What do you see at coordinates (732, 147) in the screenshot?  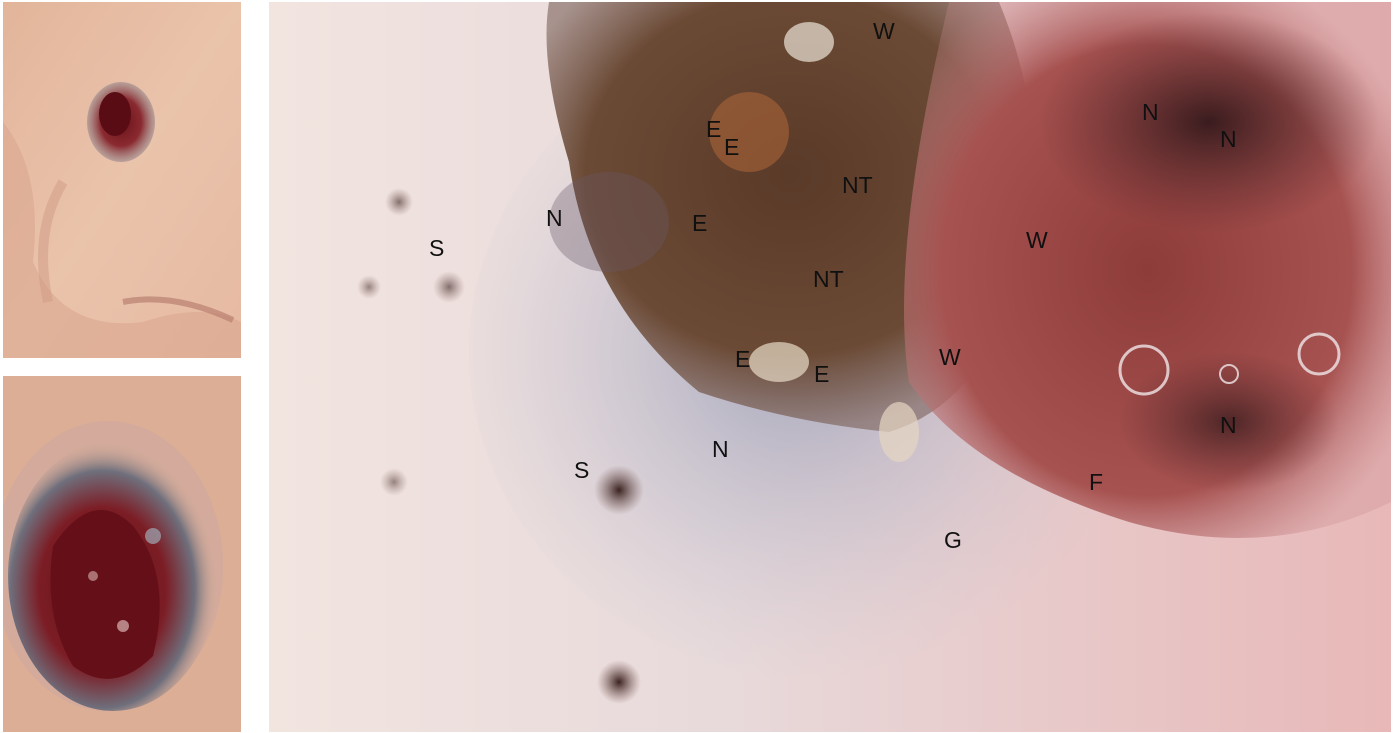 I see `label-E-2: E` at bounding box center [732, 147].